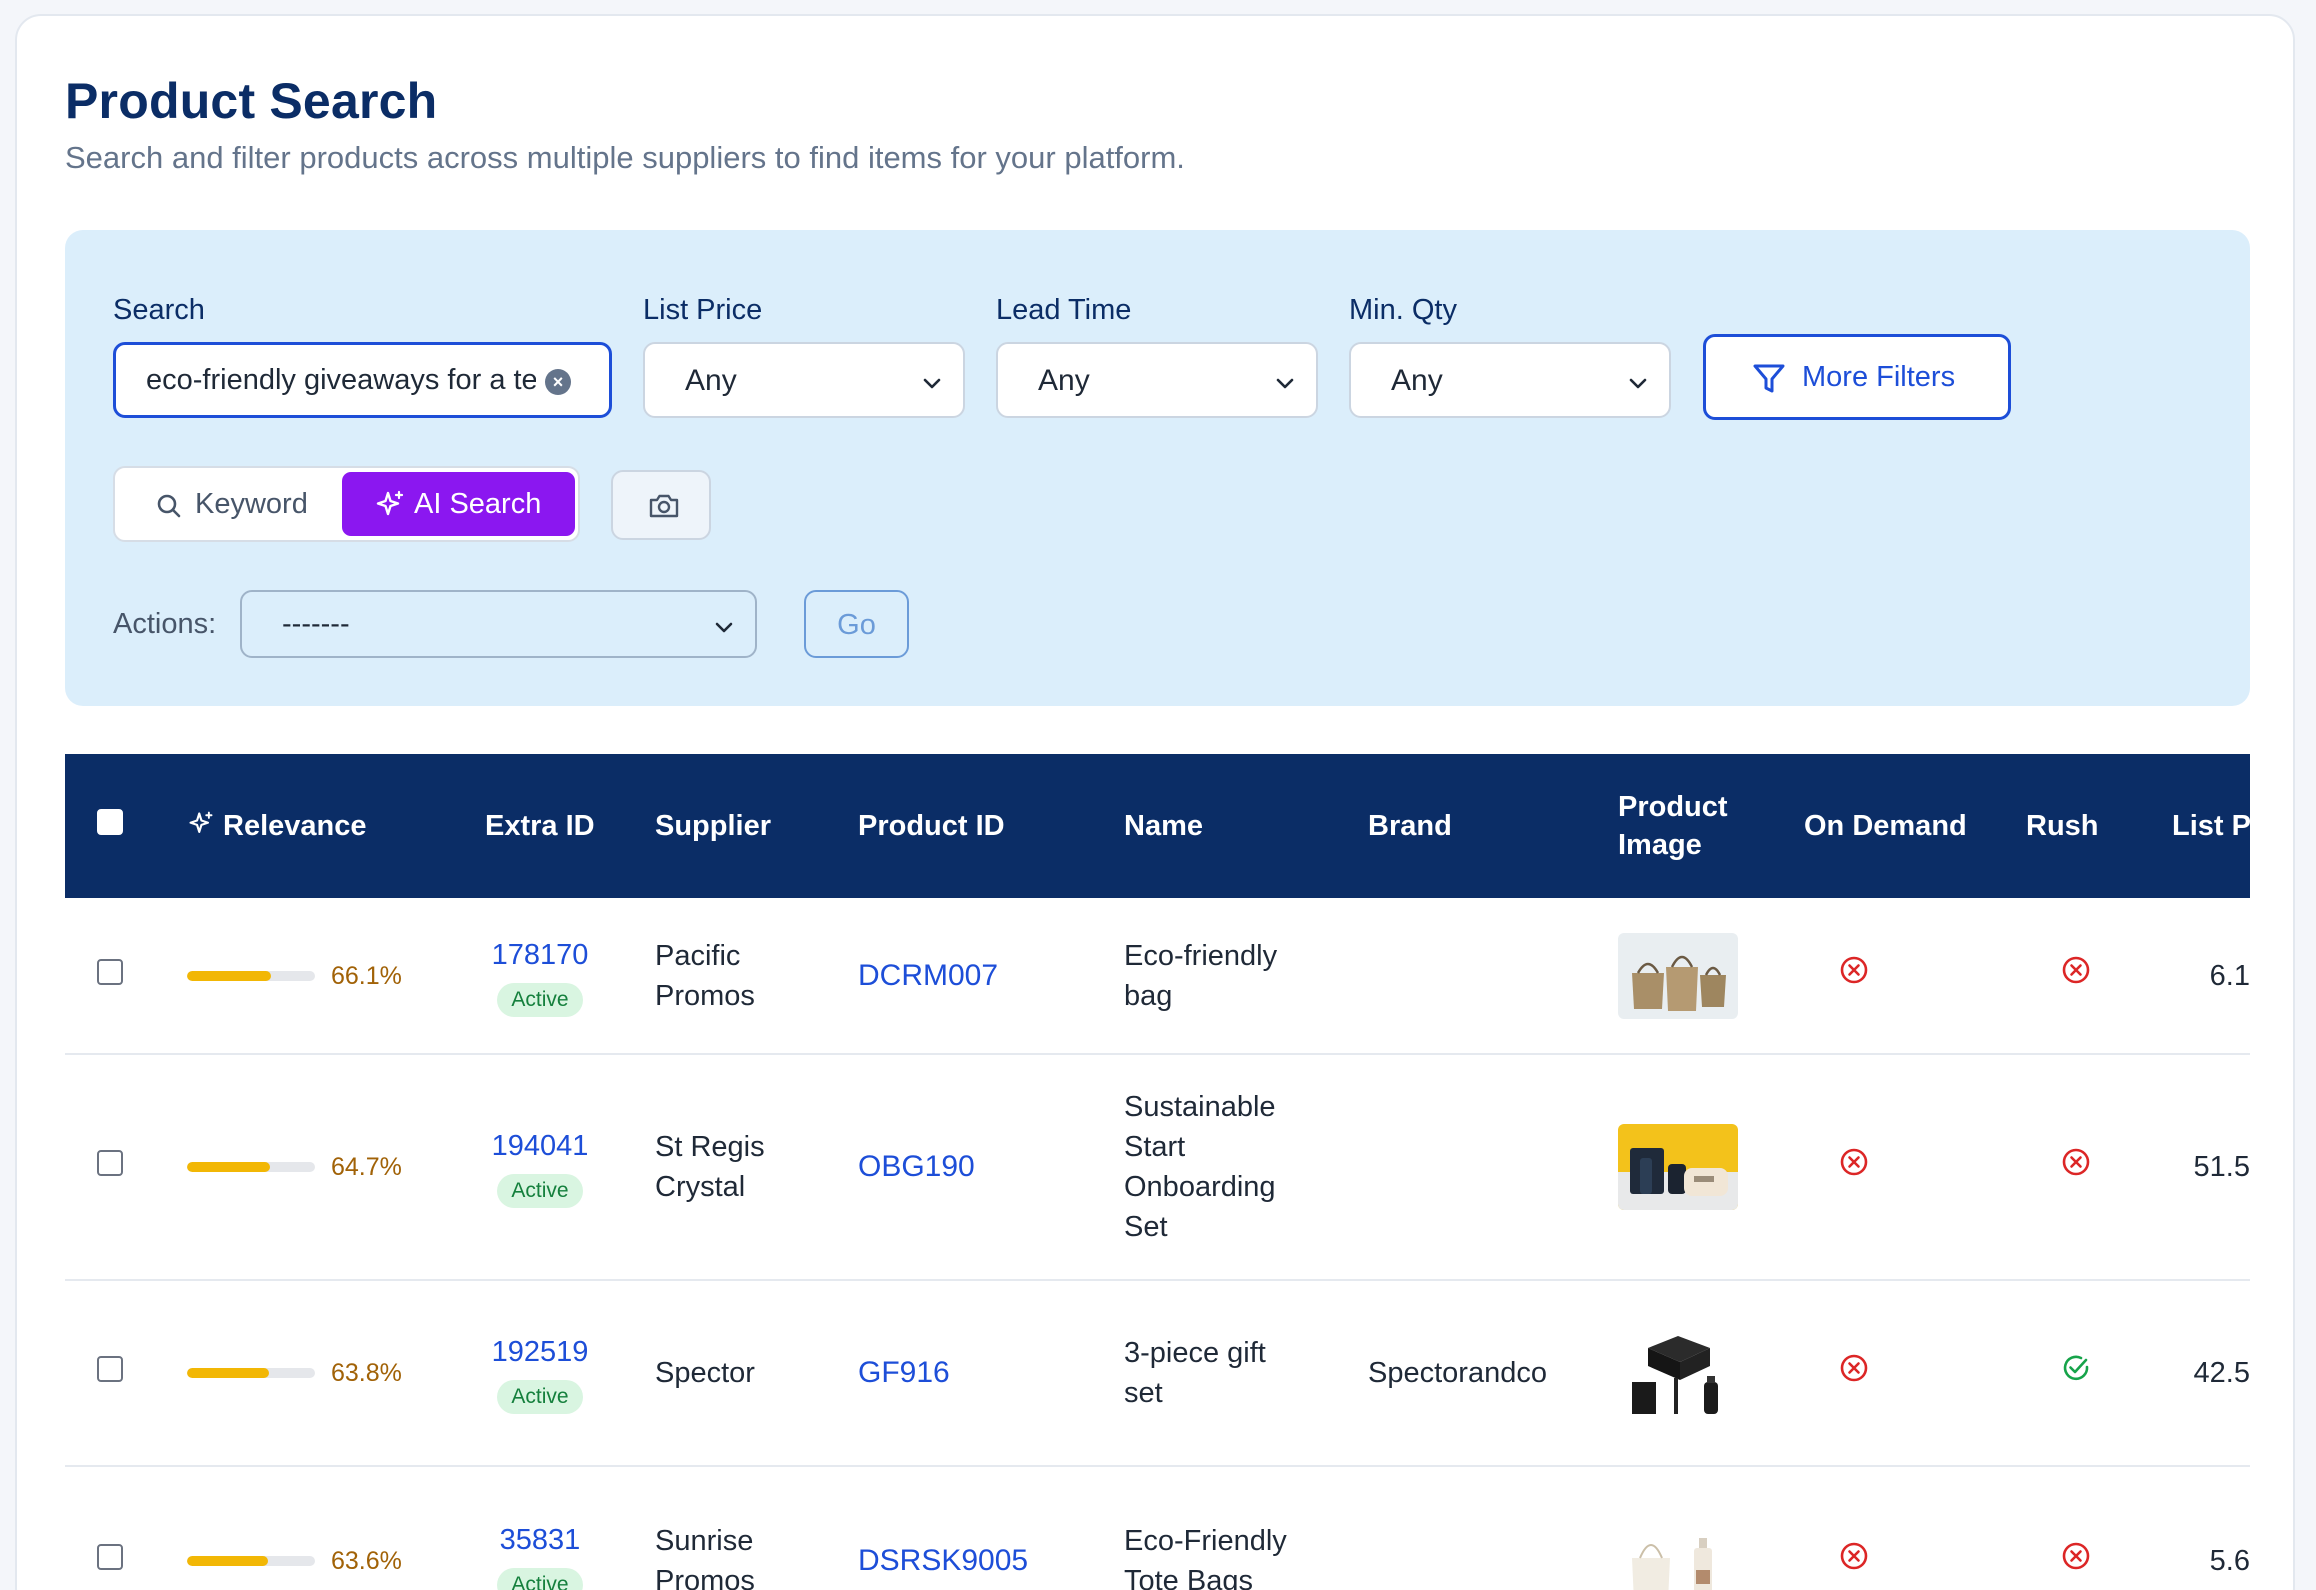 This screenshot has height=1590, width=2316. Describe the element at coordinates (943, 1560) in the screenshot. I see `product-id-link: DSRSK9005` at that location.